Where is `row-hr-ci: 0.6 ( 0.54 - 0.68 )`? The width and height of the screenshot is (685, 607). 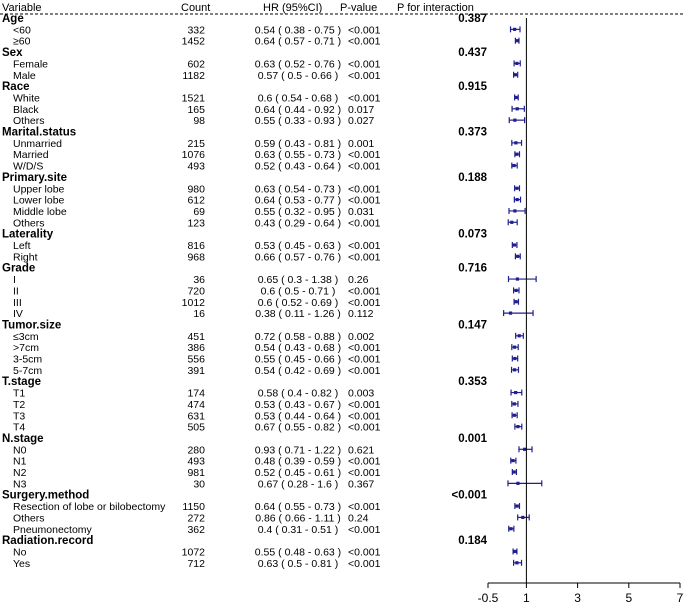 row-hr-ci: 0.6 ( 0.54 - 0.68 ) is located at coordinates (298, 98).